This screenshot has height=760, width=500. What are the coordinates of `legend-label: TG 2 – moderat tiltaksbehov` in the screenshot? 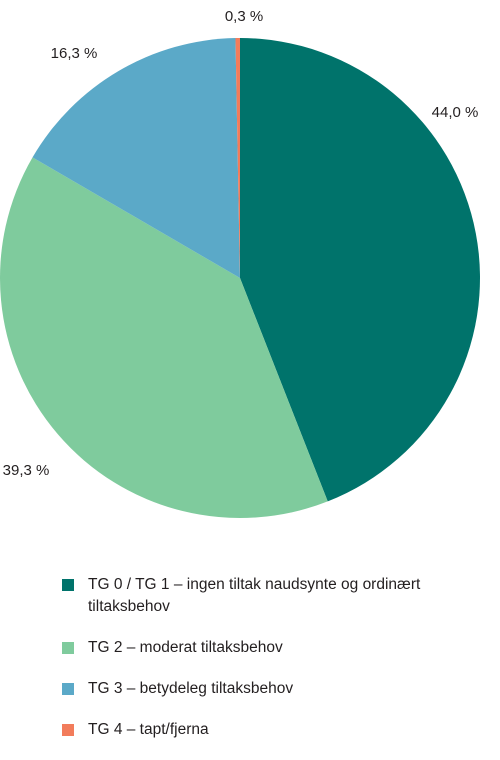 It's located at (185, 647).